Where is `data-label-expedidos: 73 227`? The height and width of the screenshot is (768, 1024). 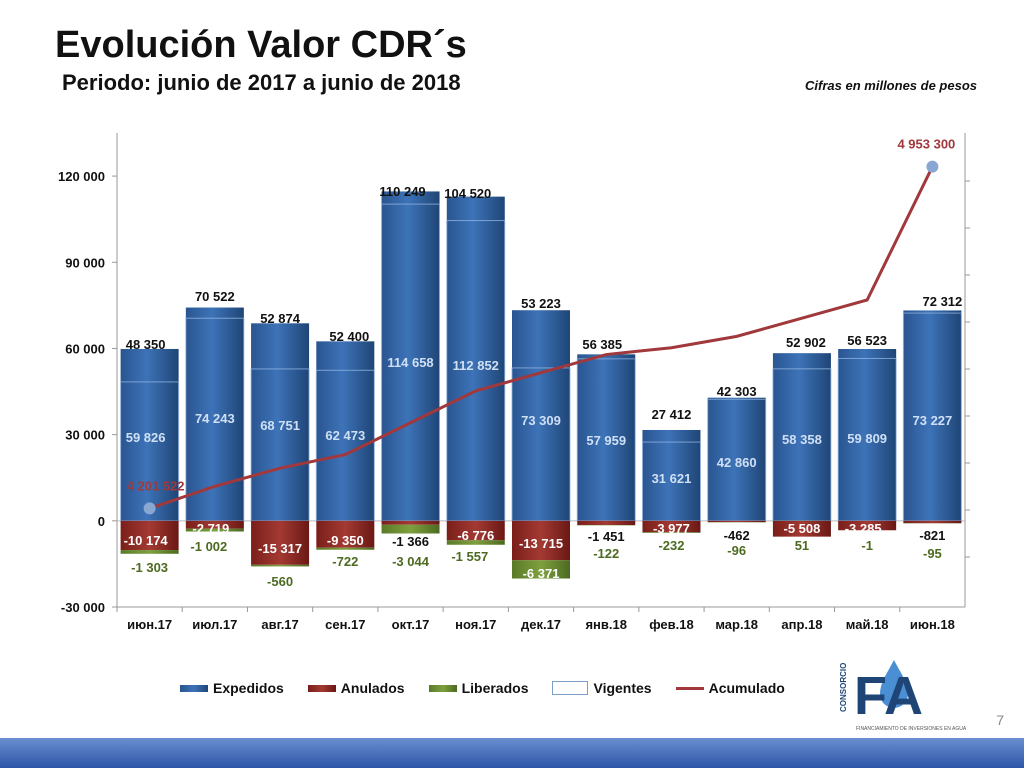 data-label-expedidos: 73 227 is located at coordinates (933, 420).